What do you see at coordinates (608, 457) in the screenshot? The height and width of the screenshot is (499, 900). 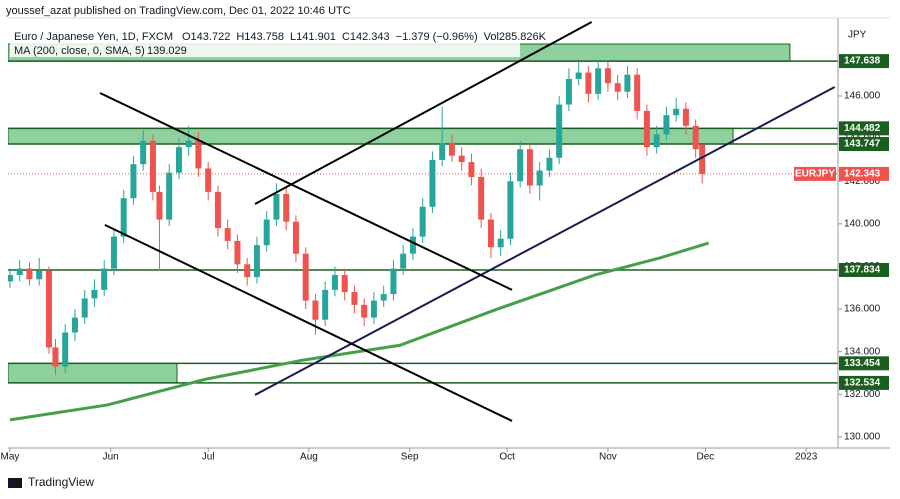 I see `x-tick-label: Nov` at bounding box center [608, 457].